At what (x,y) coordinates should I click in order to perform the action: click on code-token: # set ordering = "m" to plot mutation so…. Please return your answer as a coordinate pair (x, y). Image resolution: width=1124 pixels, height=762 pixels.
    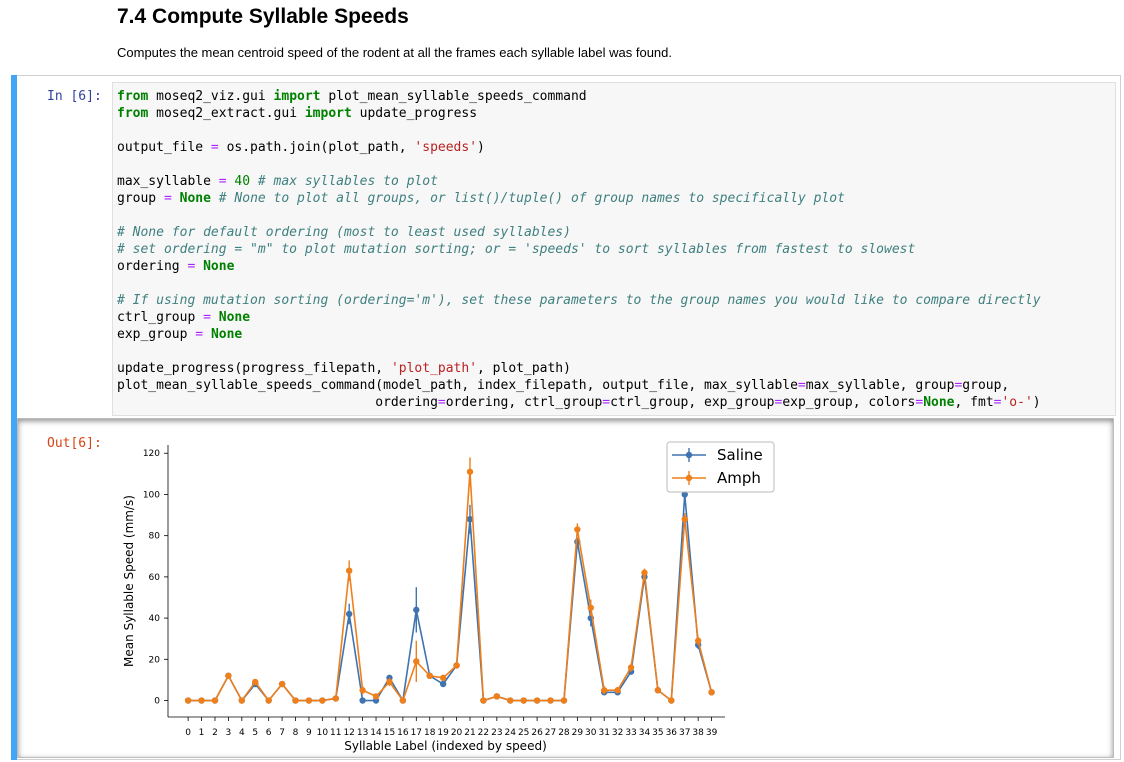
    Looking at the image, I should click on (516, 249).